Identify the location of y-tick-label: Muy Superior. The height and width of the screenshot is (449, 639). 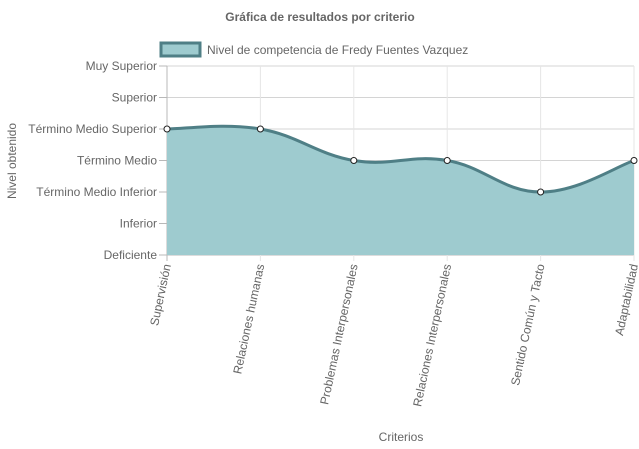
(121, 66).